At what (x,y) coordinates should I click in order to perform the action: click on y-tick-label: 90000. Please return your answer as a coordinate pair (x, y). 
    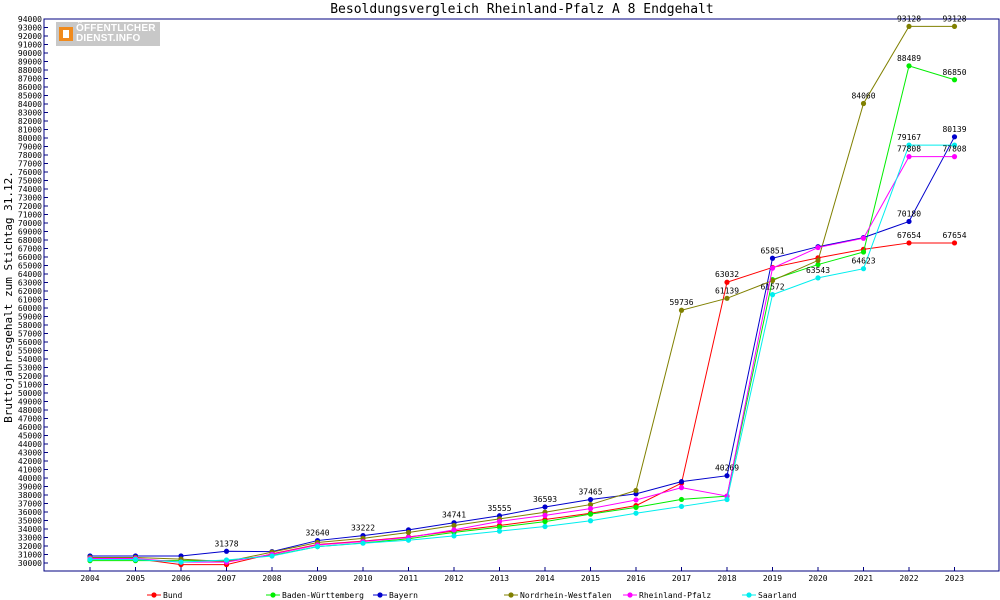
    Looking at the image, I should click on (30, 53).